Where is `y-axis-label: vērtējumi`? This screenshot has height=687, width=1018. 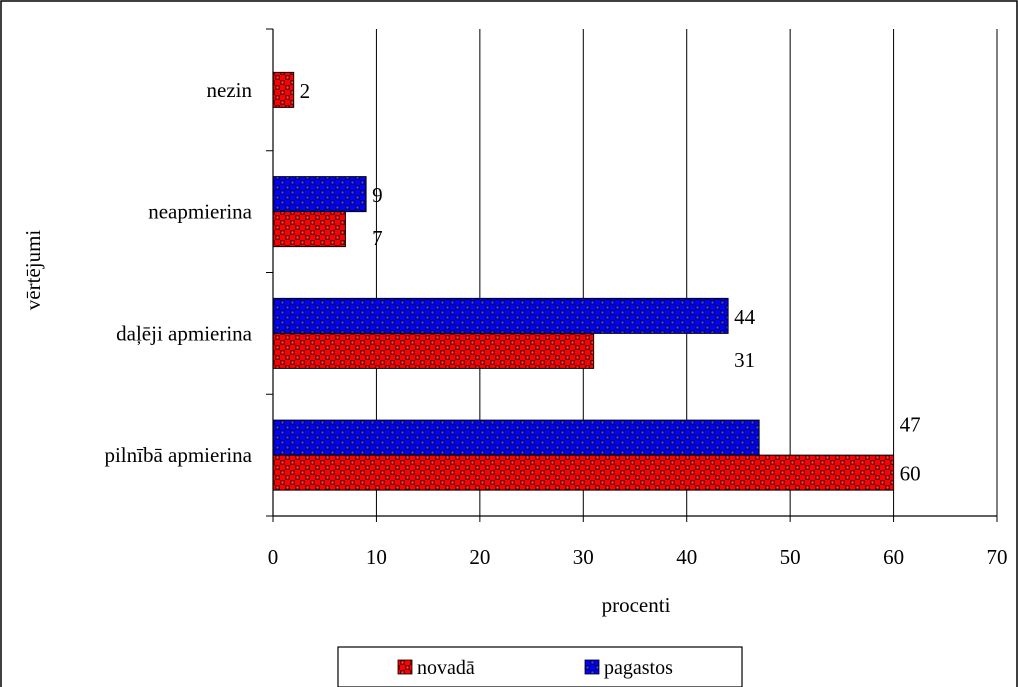
y-axis-label: vērtējumi is located at coordinates (33, 270).